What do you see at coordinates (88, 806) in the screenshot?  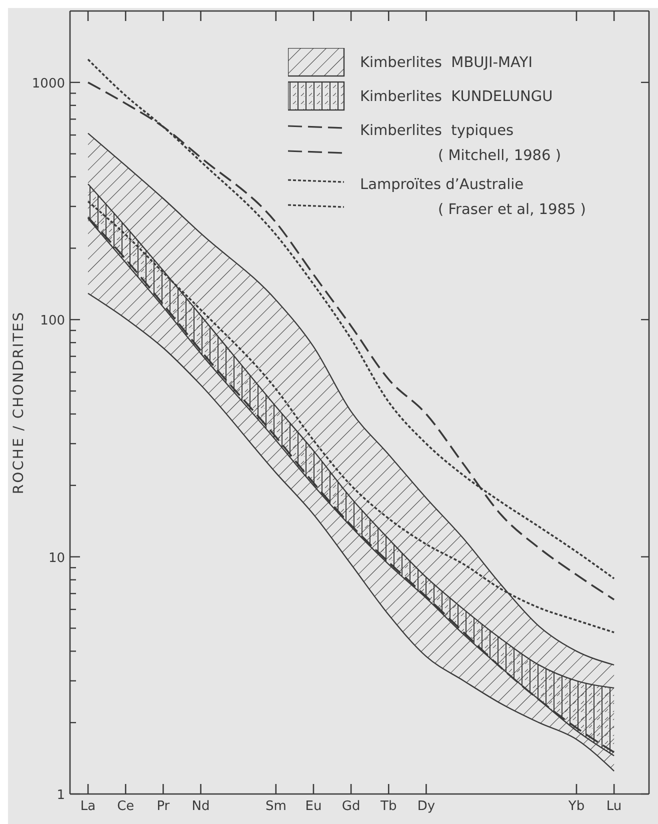 I see `x-tick-label: La` at bounding box center [88, 806].